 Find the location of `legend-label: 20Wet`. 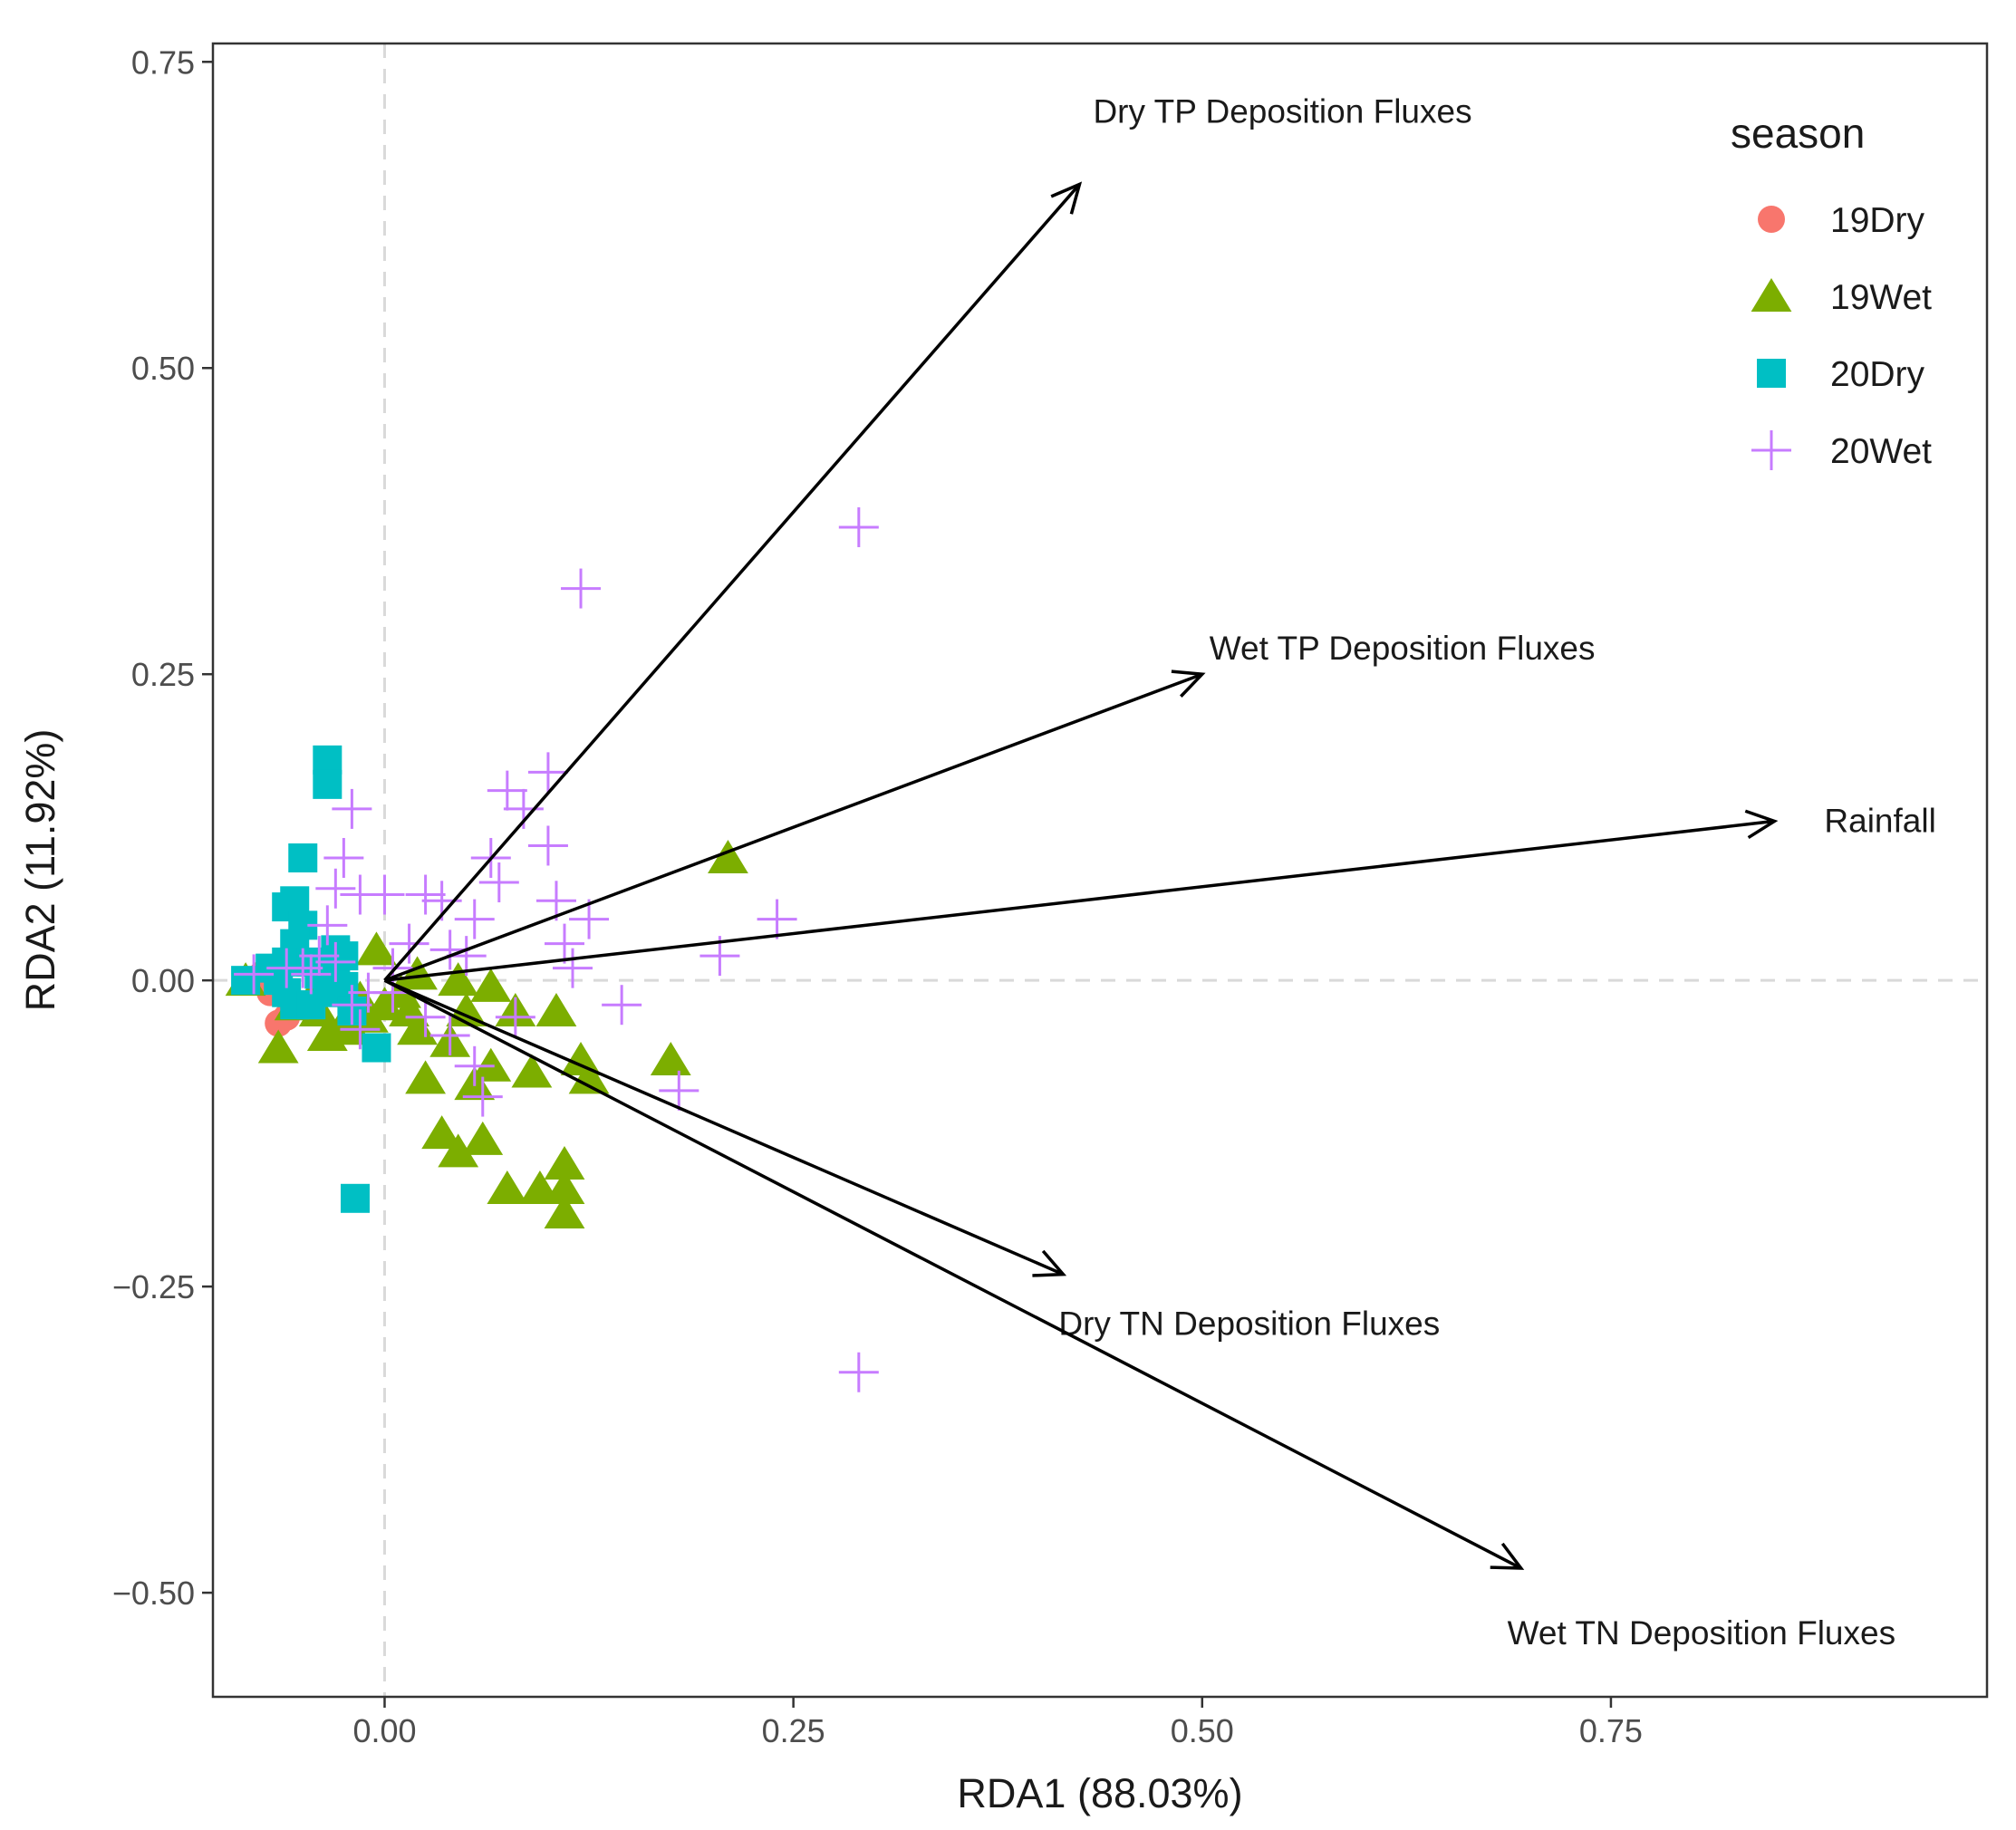

legend-label: 20Wet is located at coordinates (1881, 451).